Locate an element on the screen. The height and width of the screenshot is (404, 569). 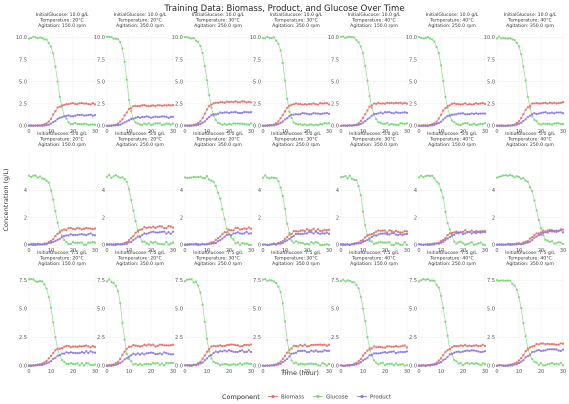
facet-label-temperature: Temperature: 20°C is located at coordinates (139, 21).